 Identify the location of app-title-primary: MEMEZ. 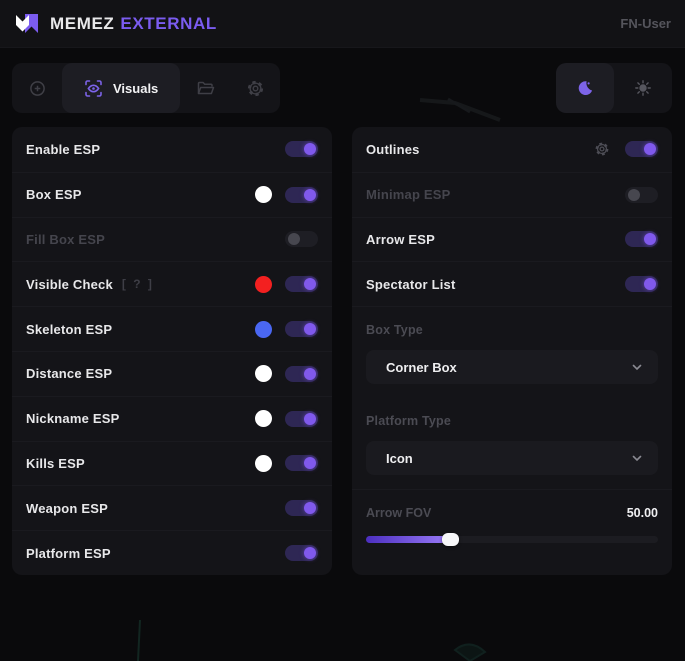
(82, 23).